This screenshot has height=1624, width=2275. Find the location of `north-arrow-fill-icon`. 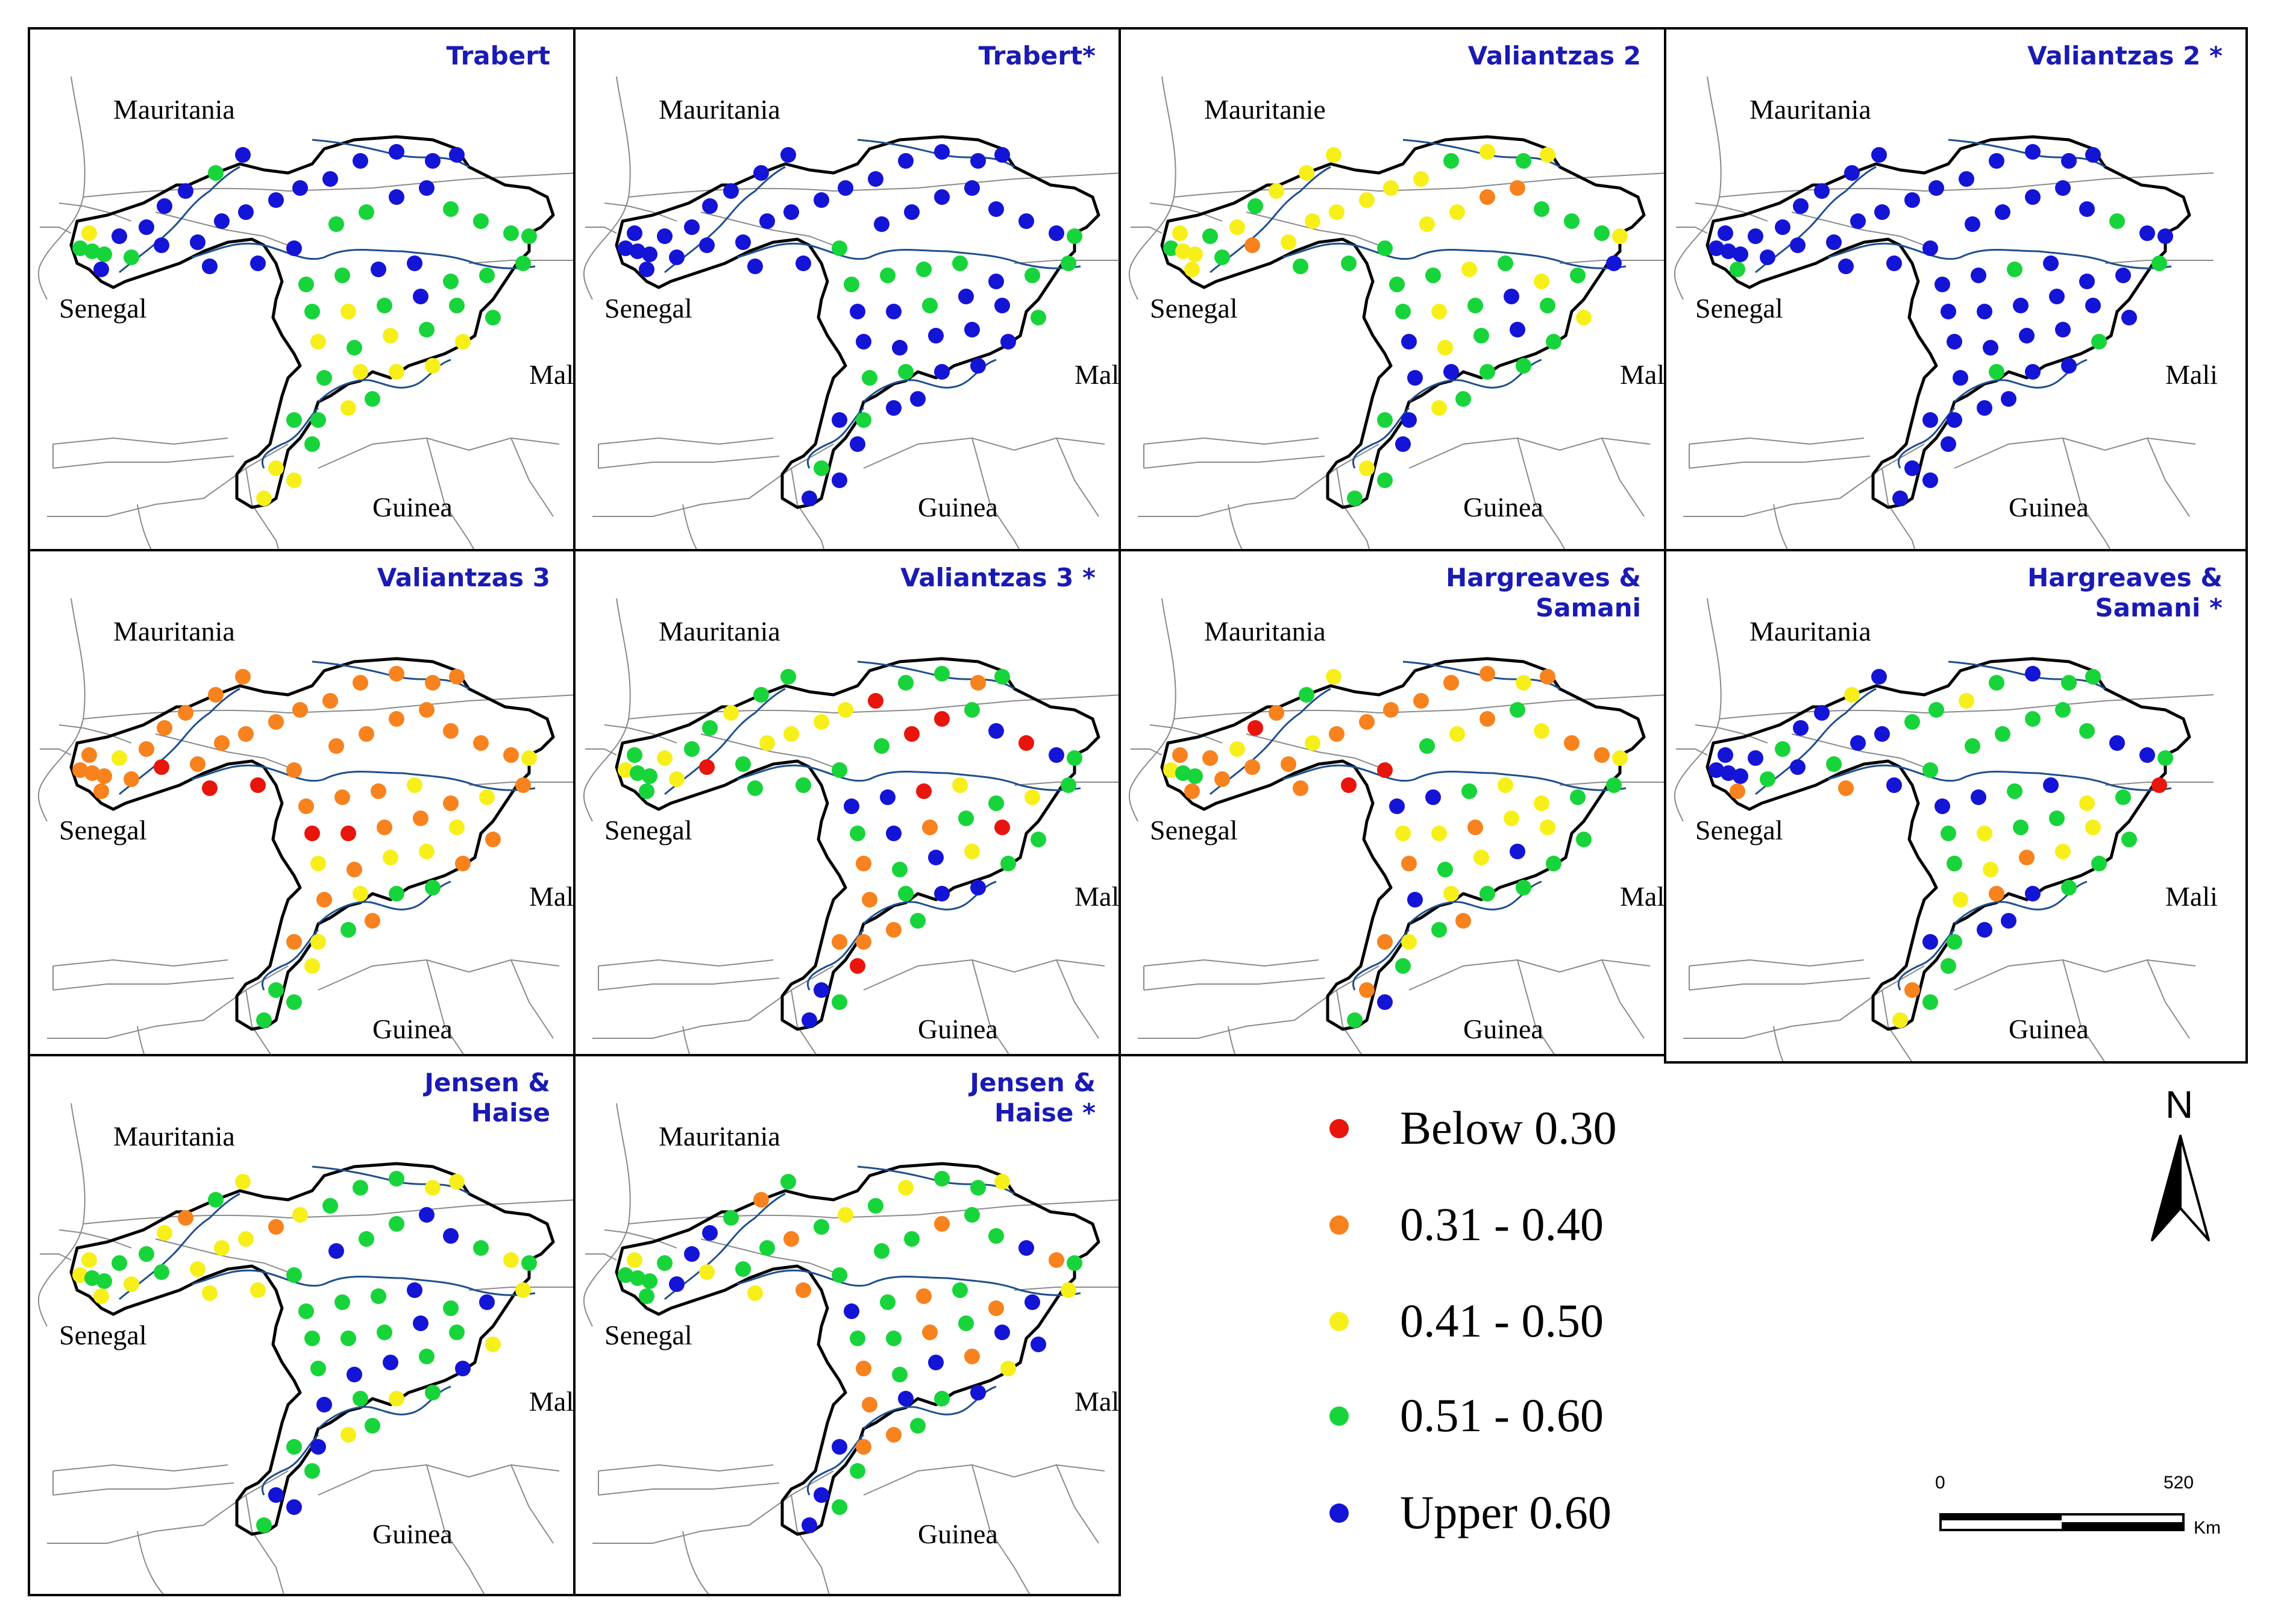

north-arrow-fill-icon is located at coordinates (2166, 1188).